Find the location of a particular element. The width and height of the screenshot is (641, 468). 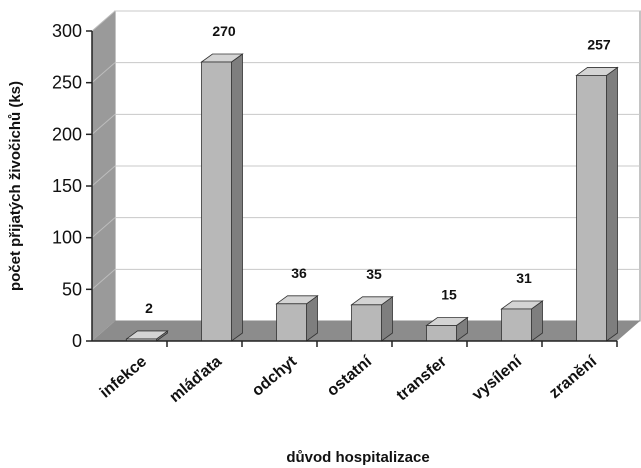

bar-zranění: 257 is located at coordinates (597, 189).